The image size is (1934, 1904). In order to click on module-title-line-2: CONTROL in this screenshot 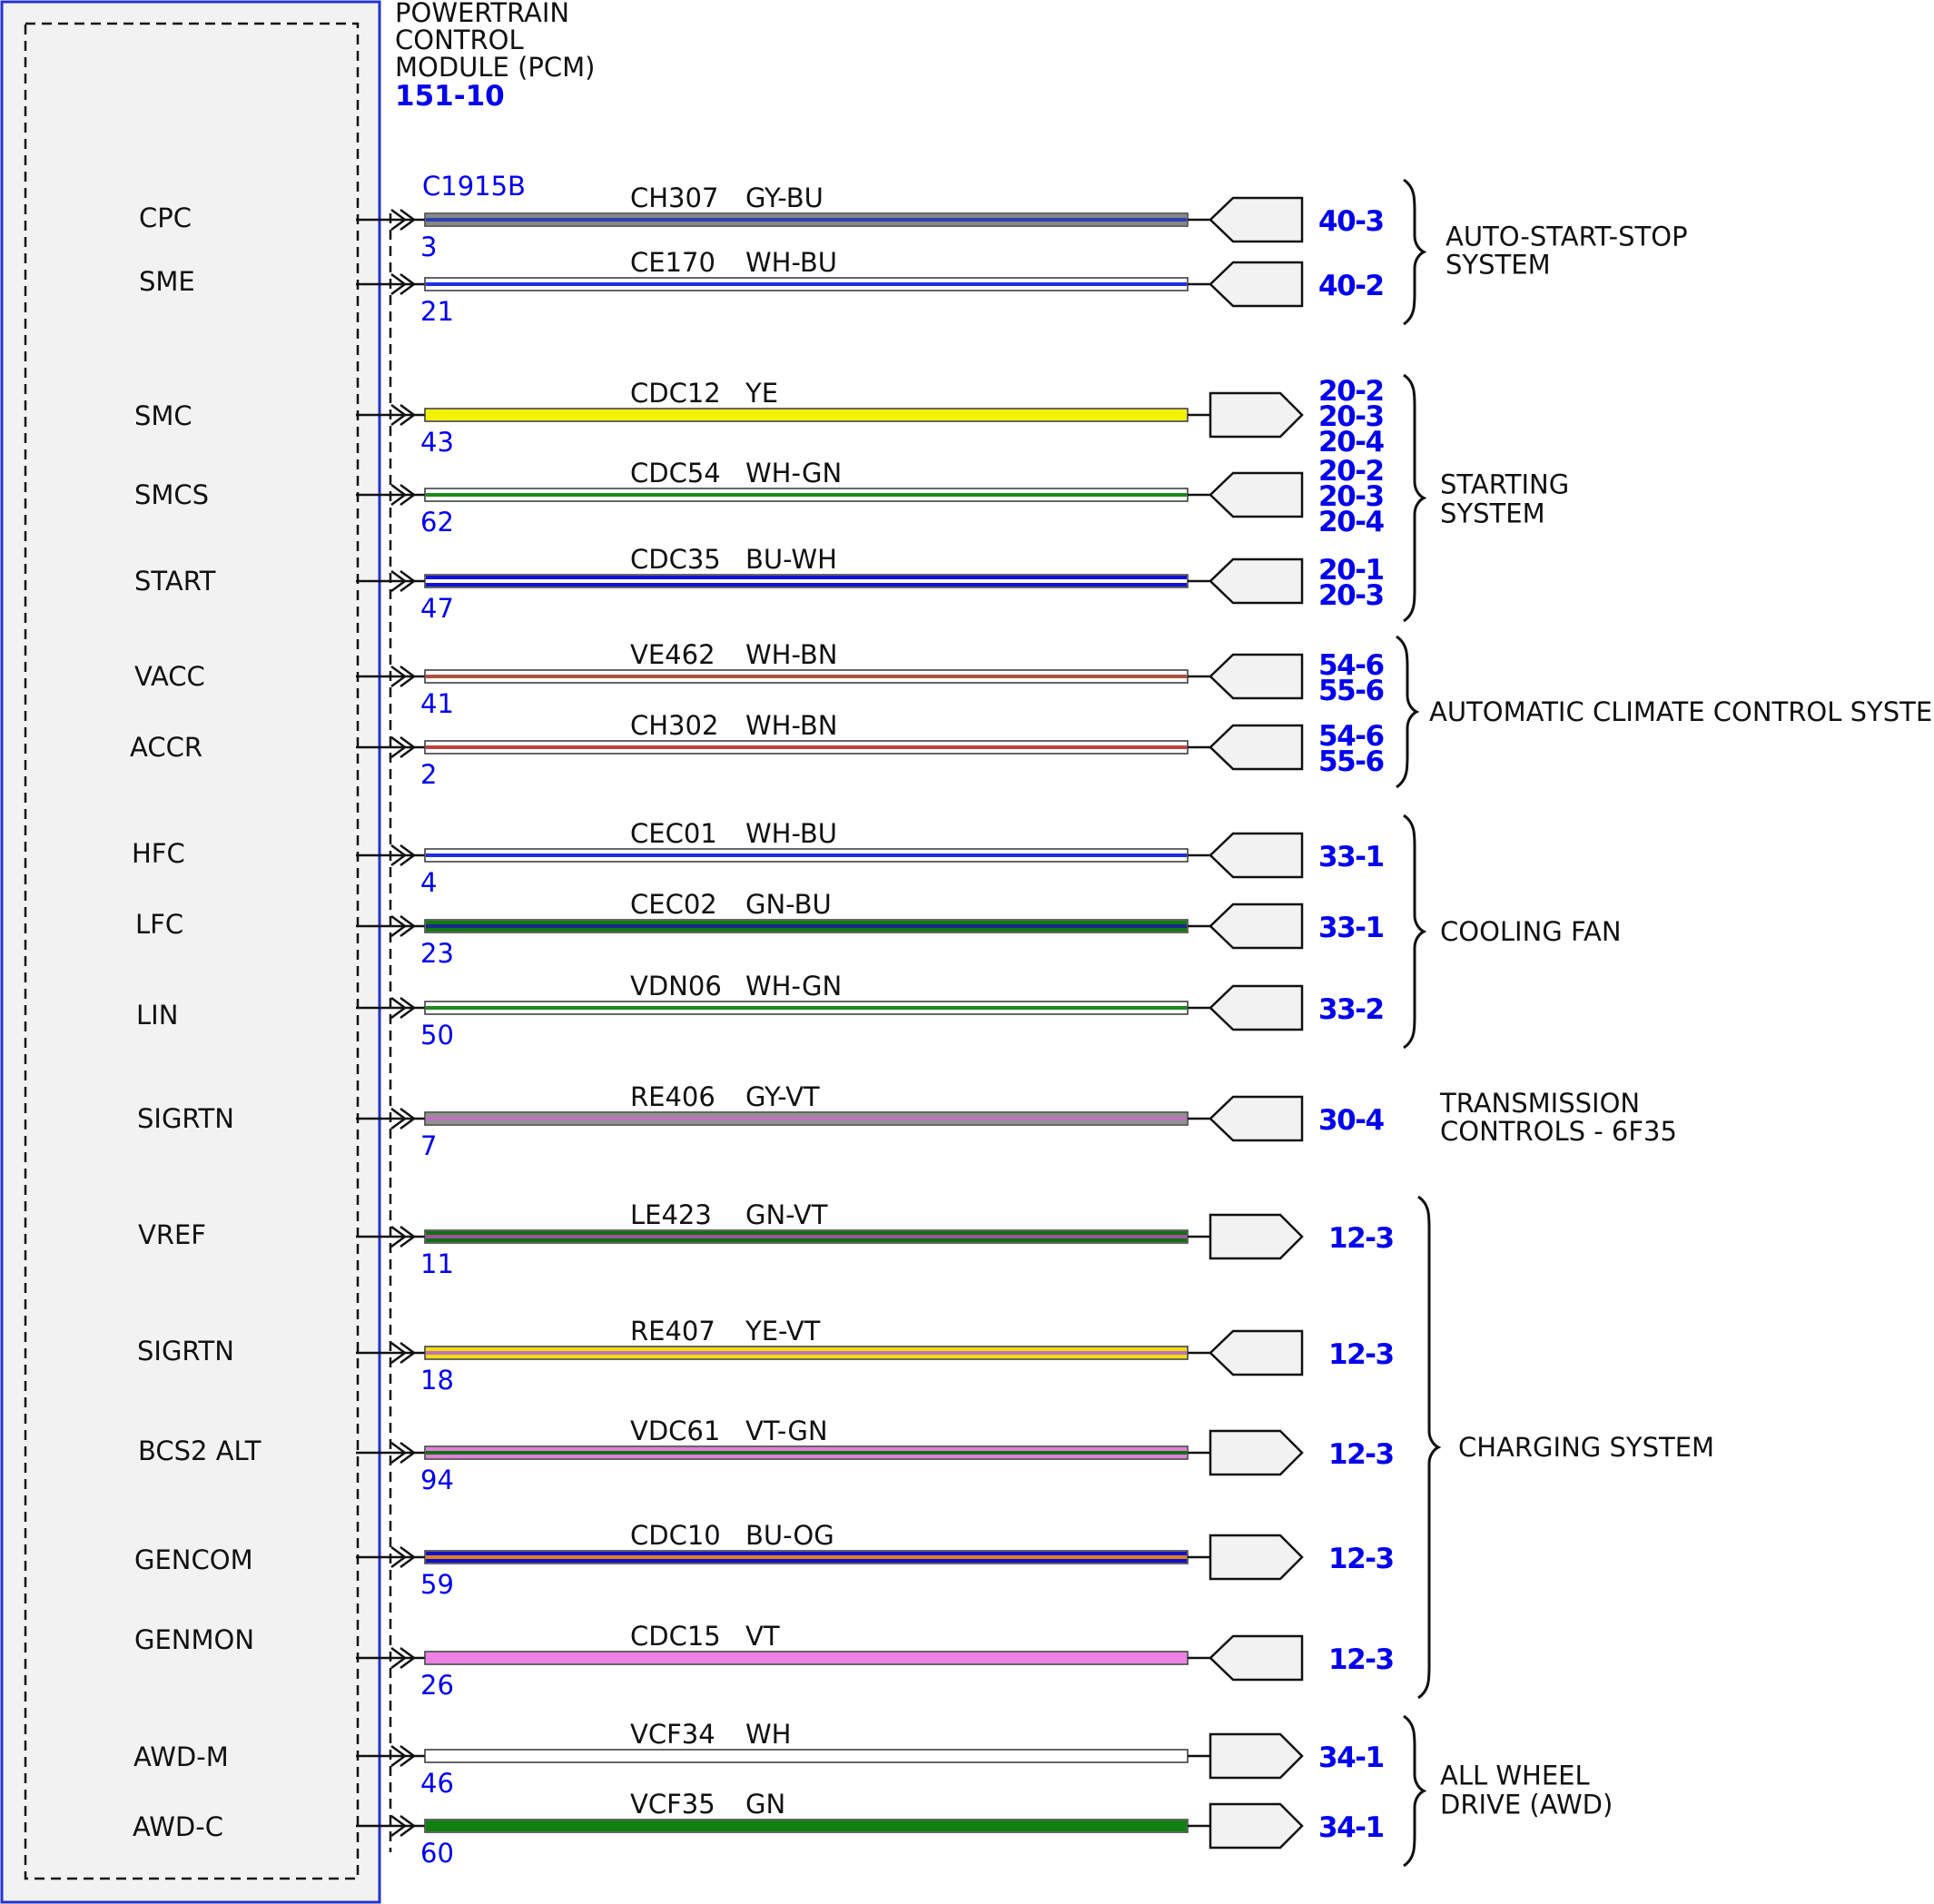, I will do `click(459, 40)`.